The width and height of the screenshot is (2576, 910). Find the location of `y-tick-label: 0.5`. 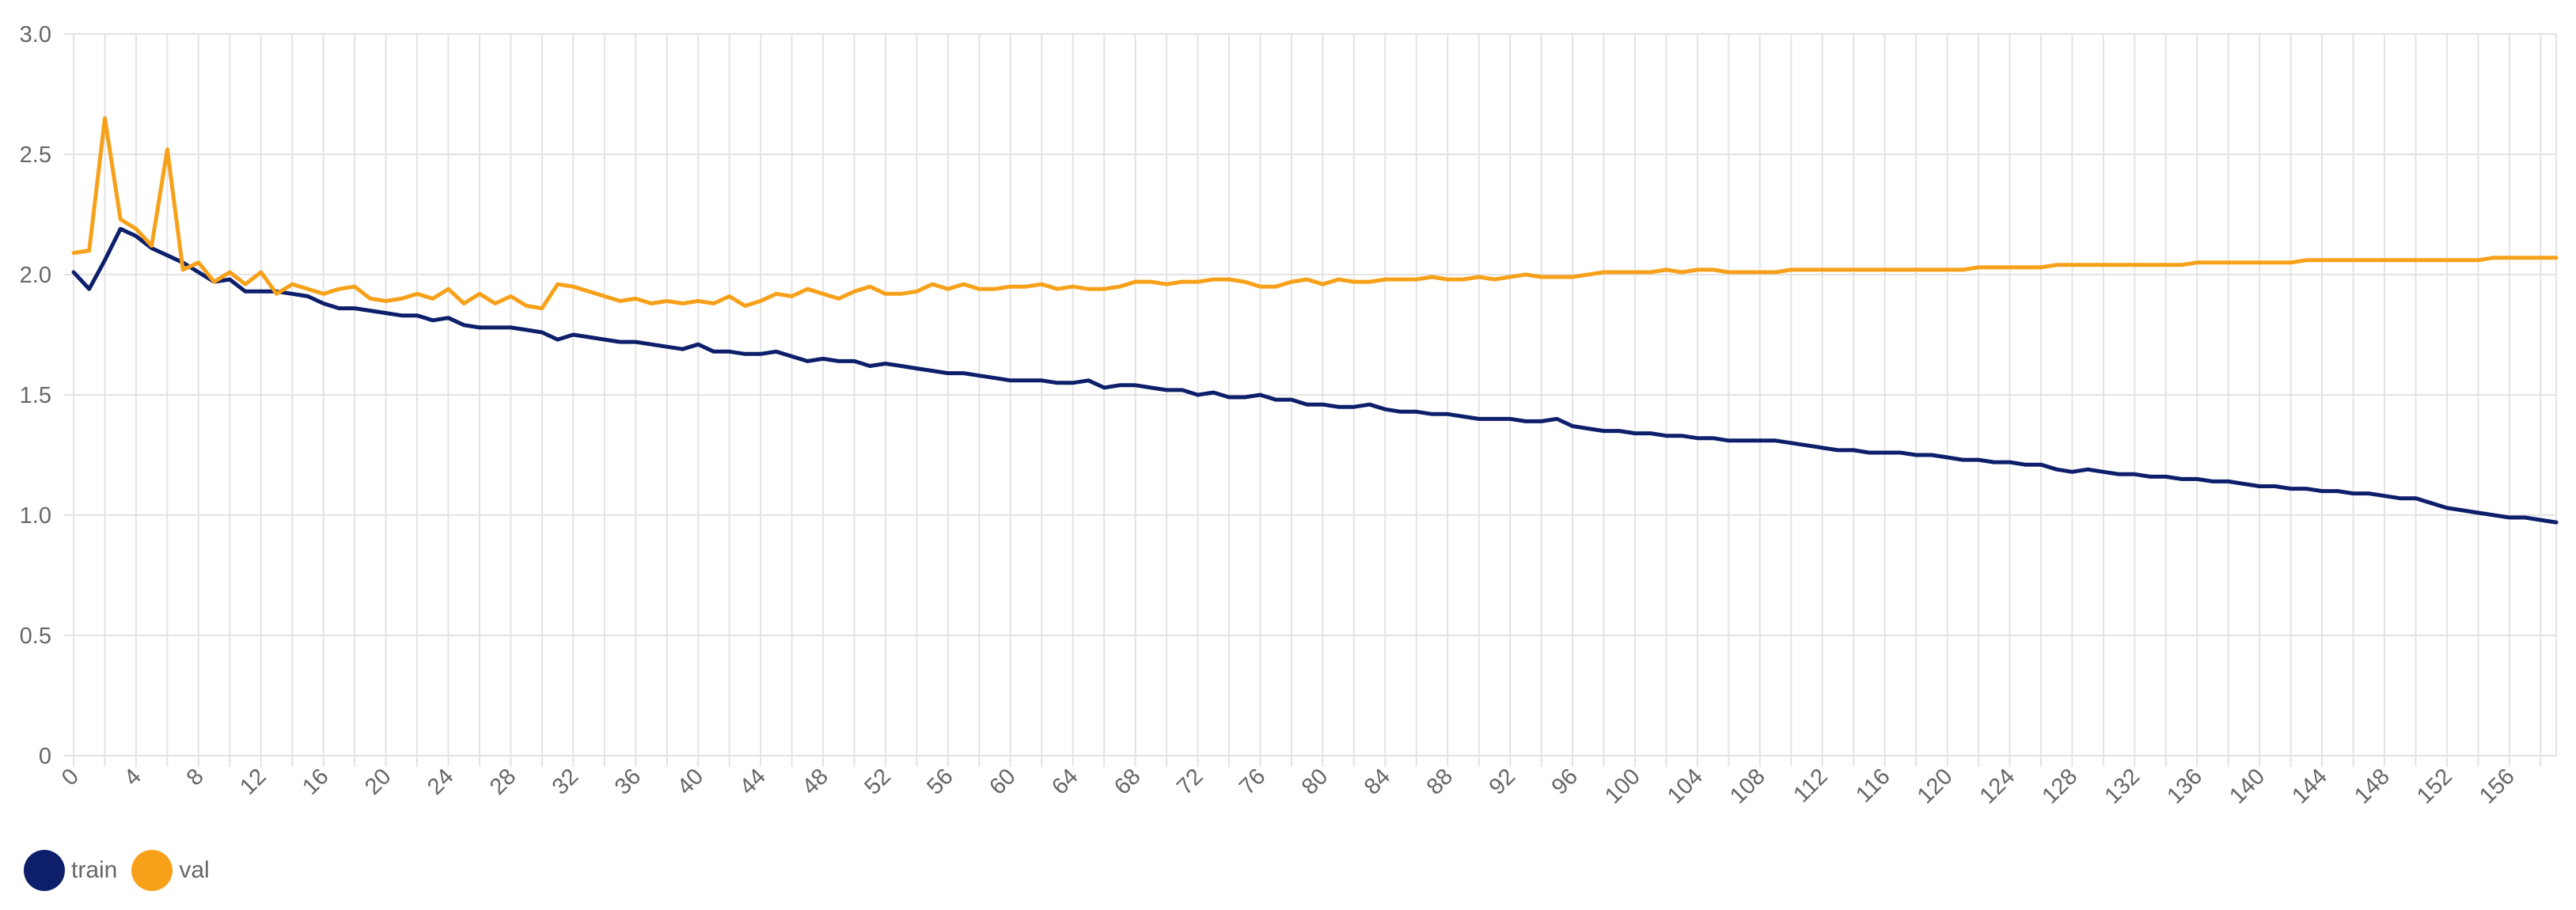

y-tick-label: 0.5 is located at coordinates (35, 636).